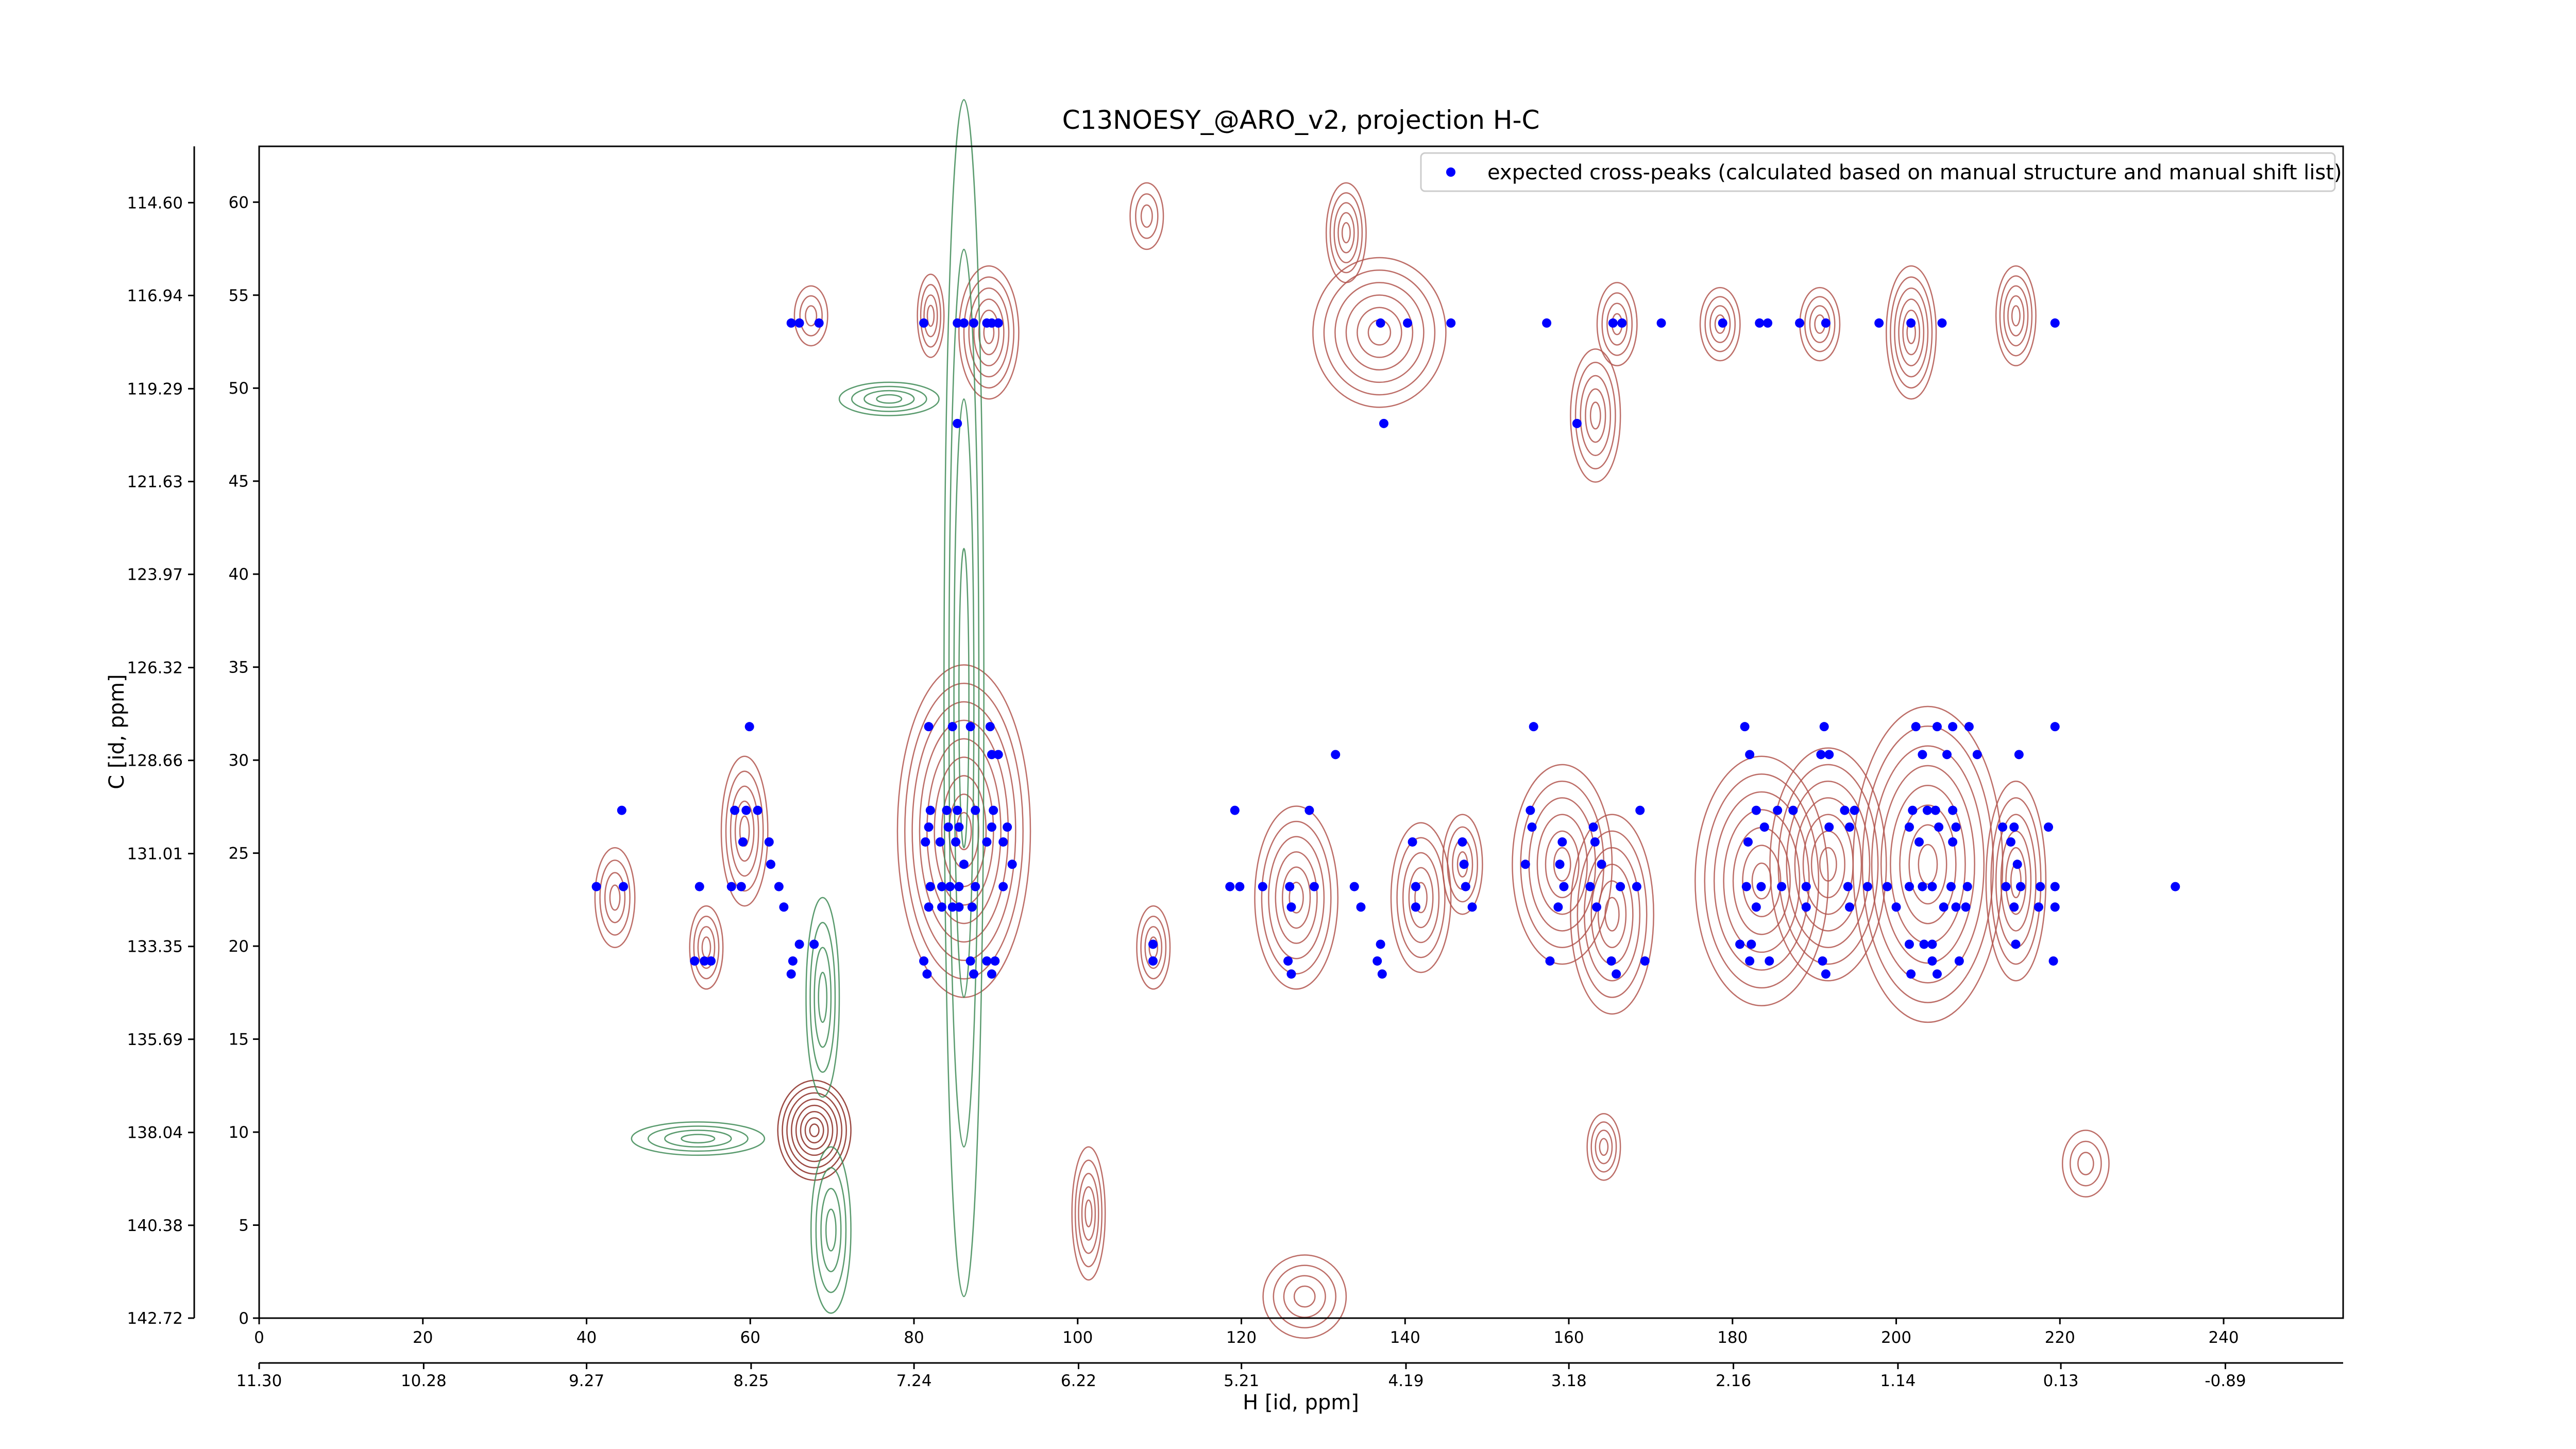 This screenshot has height=1449, width=2576. Describe the element at coordinates (1301, 120) in the screenshot. I see `chart-title: C13NOESY_@ARO_v2, projection H-C` at that location.